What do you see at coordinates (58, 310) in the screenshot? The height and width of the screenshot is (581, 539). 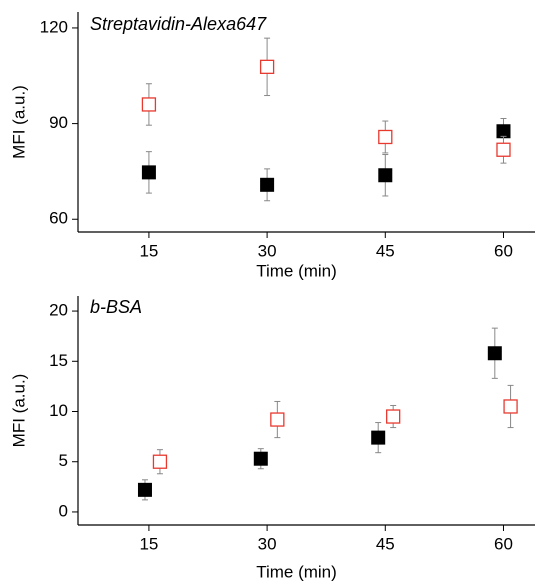 I see `y-tick-label: 20` at bounding box center [58, 310].